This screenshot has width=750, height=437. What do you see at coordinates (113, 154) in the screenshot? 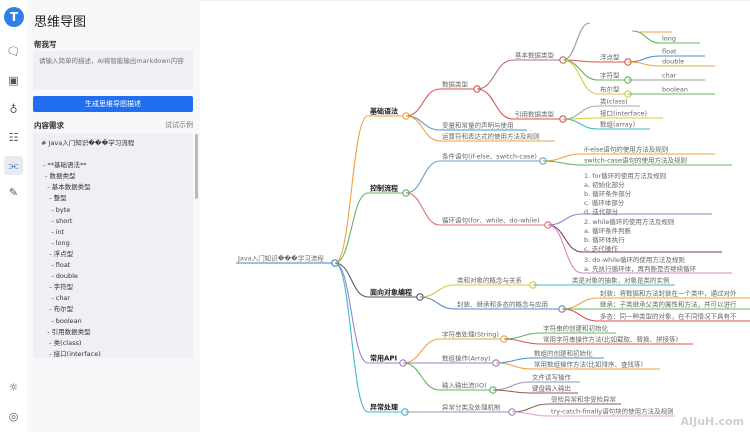
I see `content-line` at bounding box center [113, 154].